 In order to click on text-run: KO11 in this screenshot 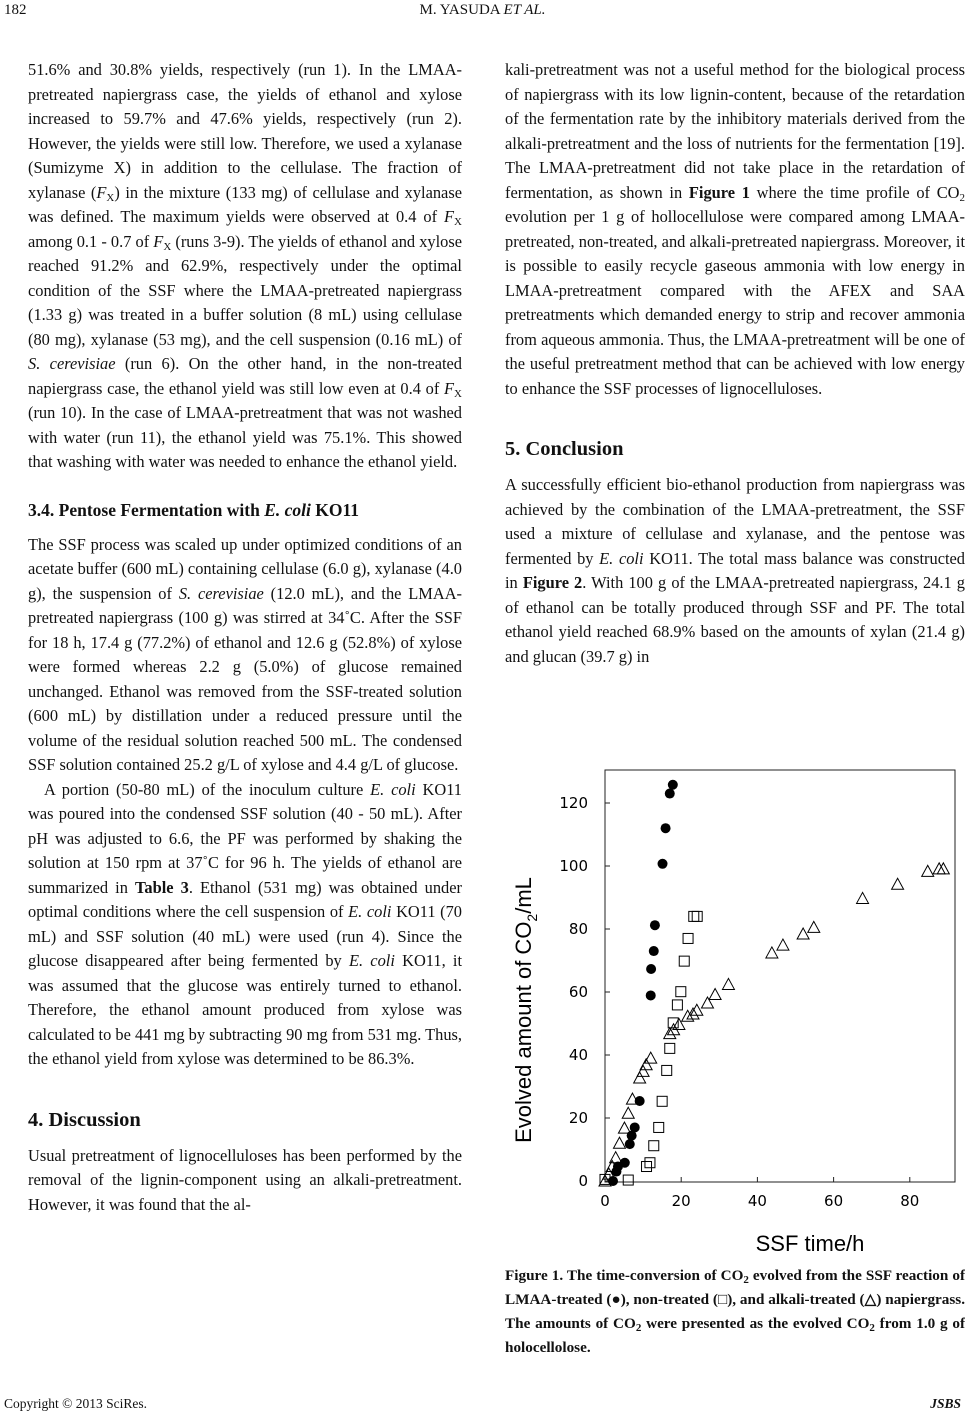, I will do `click(335, 509)`.